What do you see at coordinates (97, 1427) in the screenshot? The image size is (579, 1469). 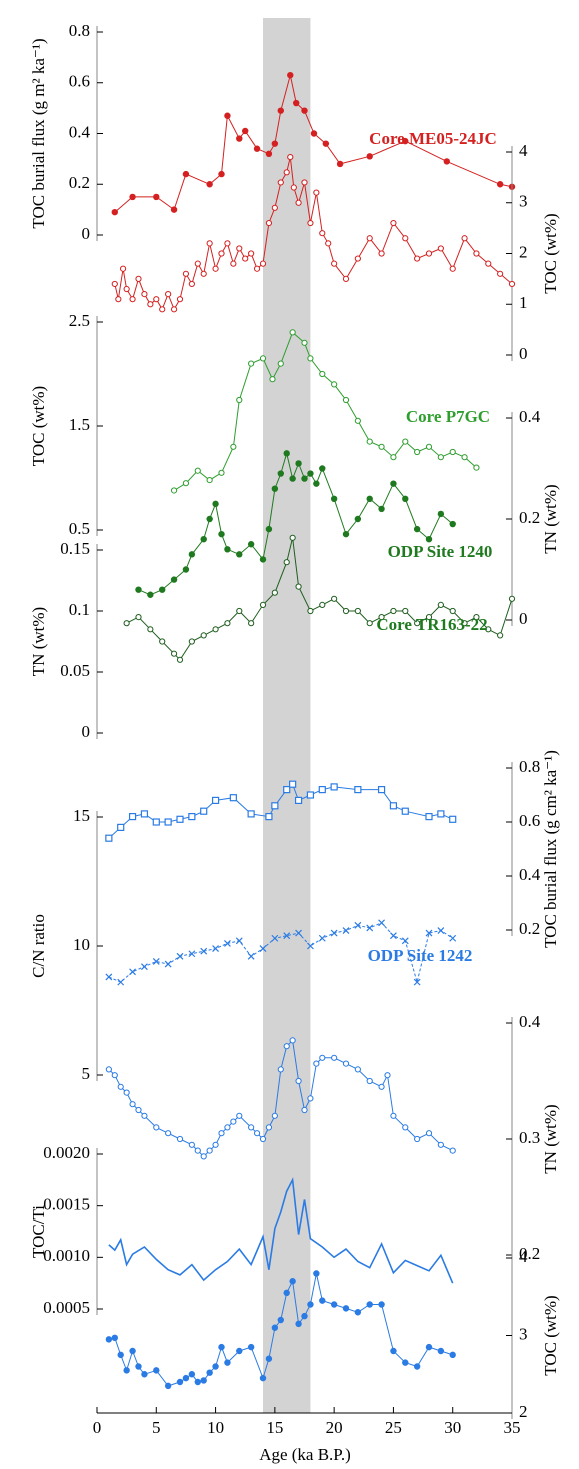 I see `x-tick-label: 0` at bounding box center [97, 1427].